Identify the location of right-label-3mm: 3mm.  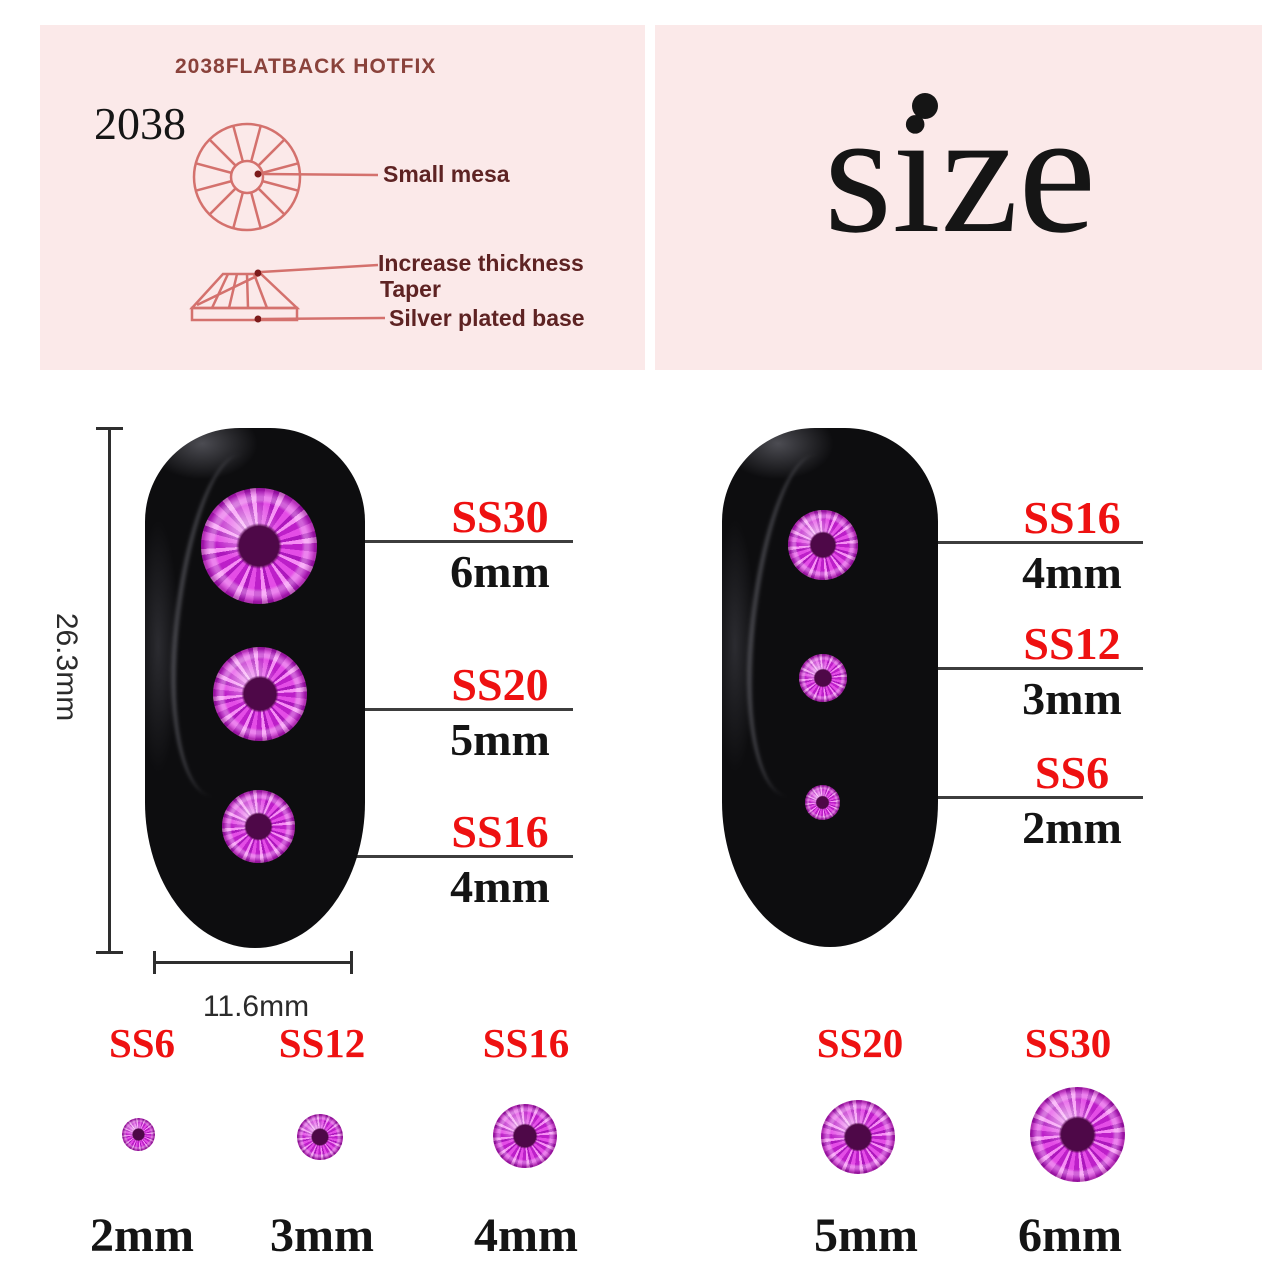
(1072, 698).